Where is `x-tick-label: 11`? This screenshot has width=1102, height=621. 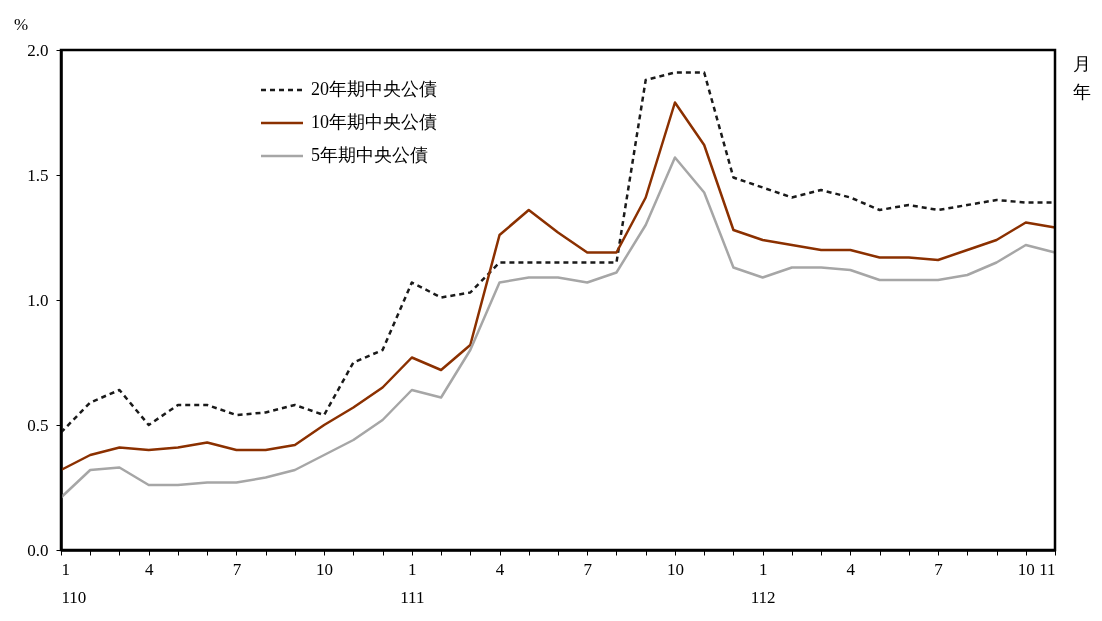 x-tick-label: 11 is located at coordinates (1047, 569).